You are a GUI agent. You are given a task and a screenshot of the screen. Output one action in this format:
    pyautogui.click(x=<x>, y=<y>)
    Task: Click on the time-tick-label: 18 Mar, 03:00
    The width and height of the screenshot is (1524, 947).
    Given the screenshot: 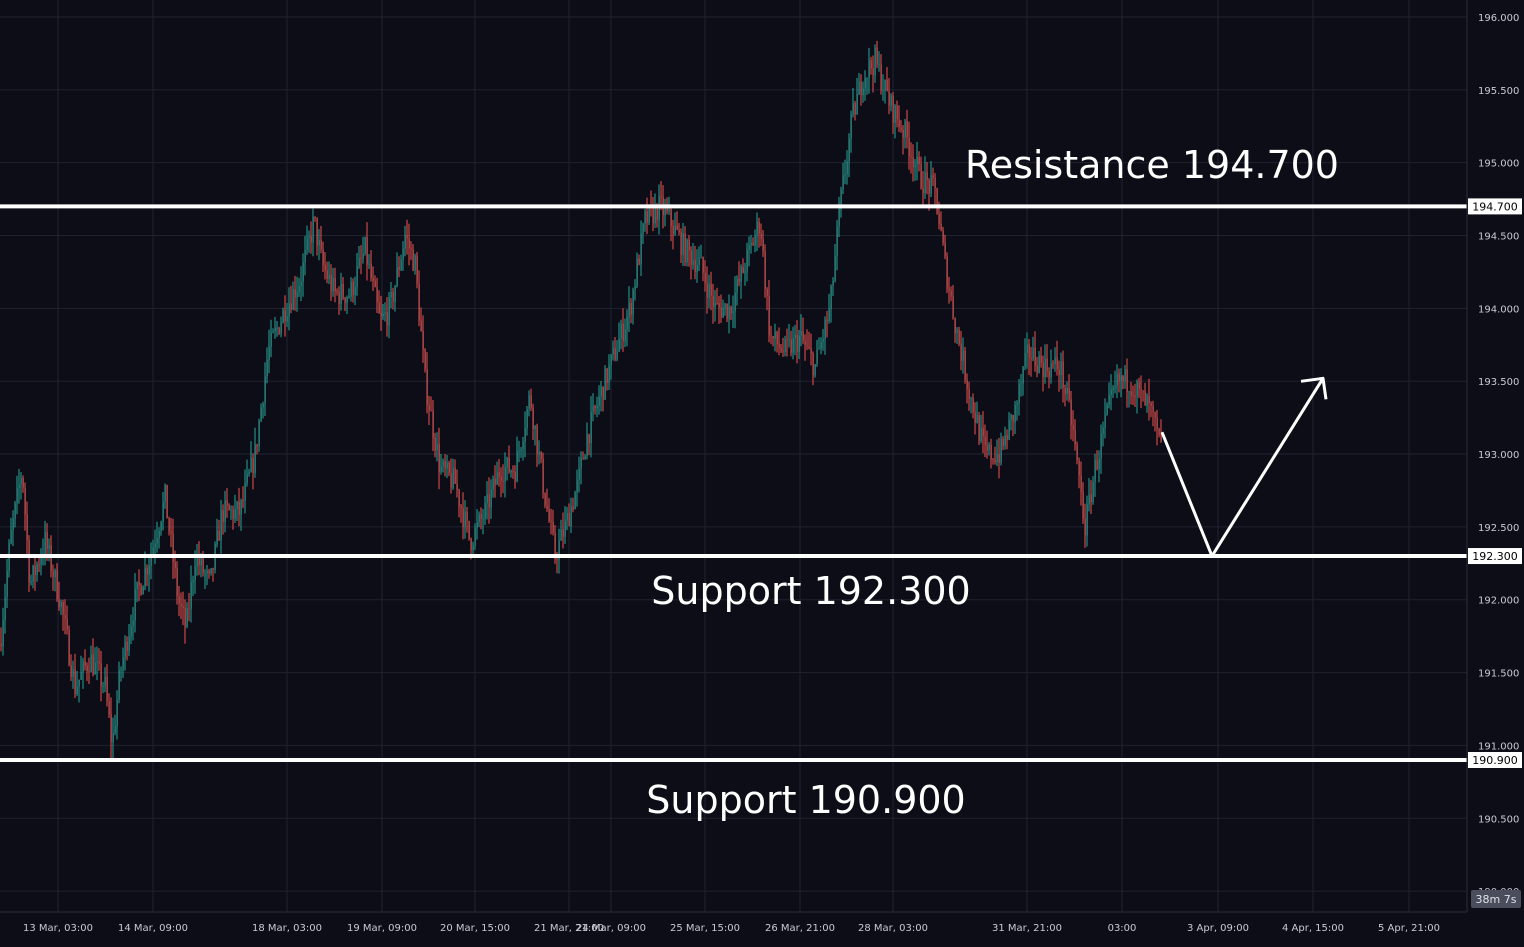 What is the action you would take?
    pyautogui.click(x=287, y=928)
    